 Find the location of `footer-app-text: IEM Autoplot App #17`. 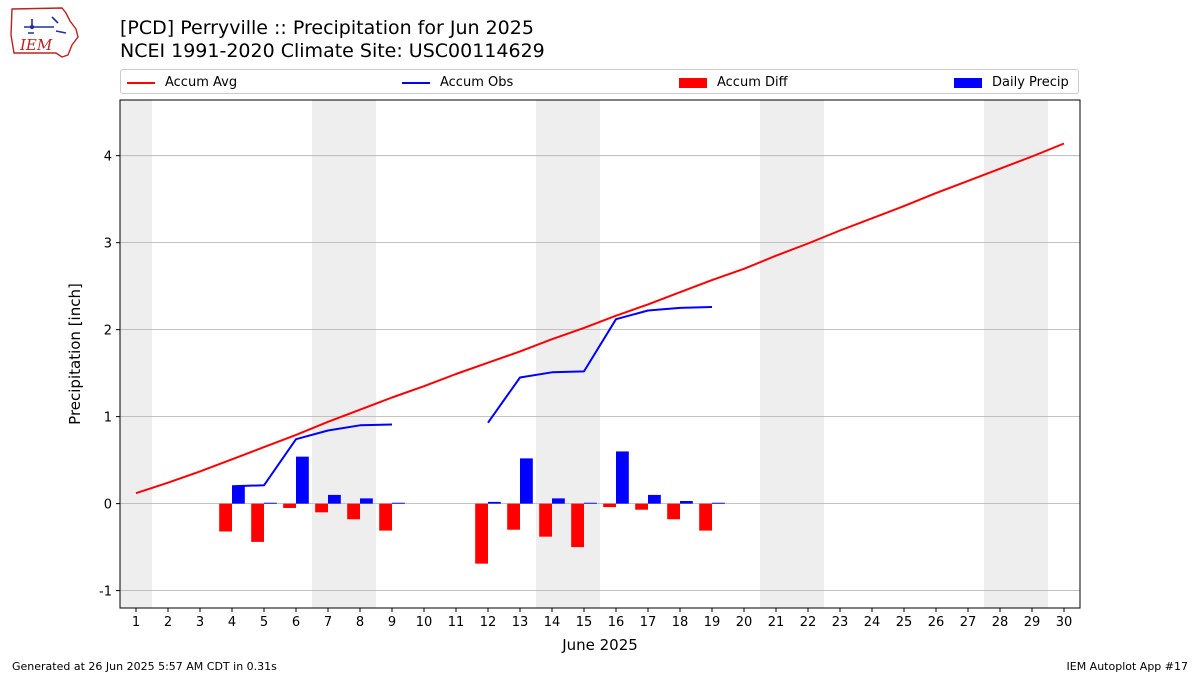

footer-app-text: IEM Autoplot App #17 is located at coordinates (1127, 666).